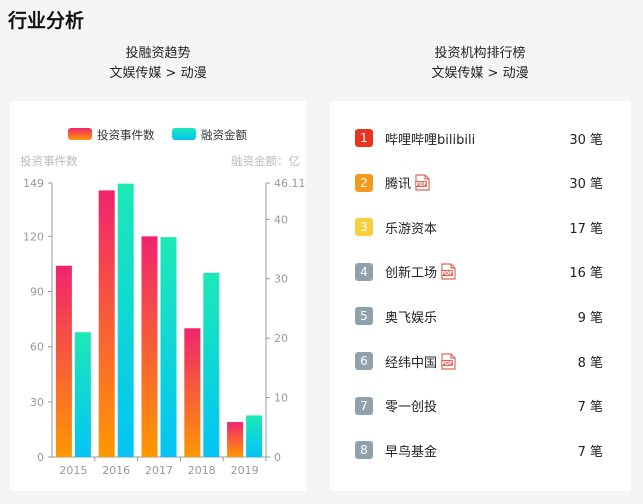 The image size is (643, 504). Describe the element at coordinates (235, 439) in the screenshot. I see `bar-events-2019` at that location.